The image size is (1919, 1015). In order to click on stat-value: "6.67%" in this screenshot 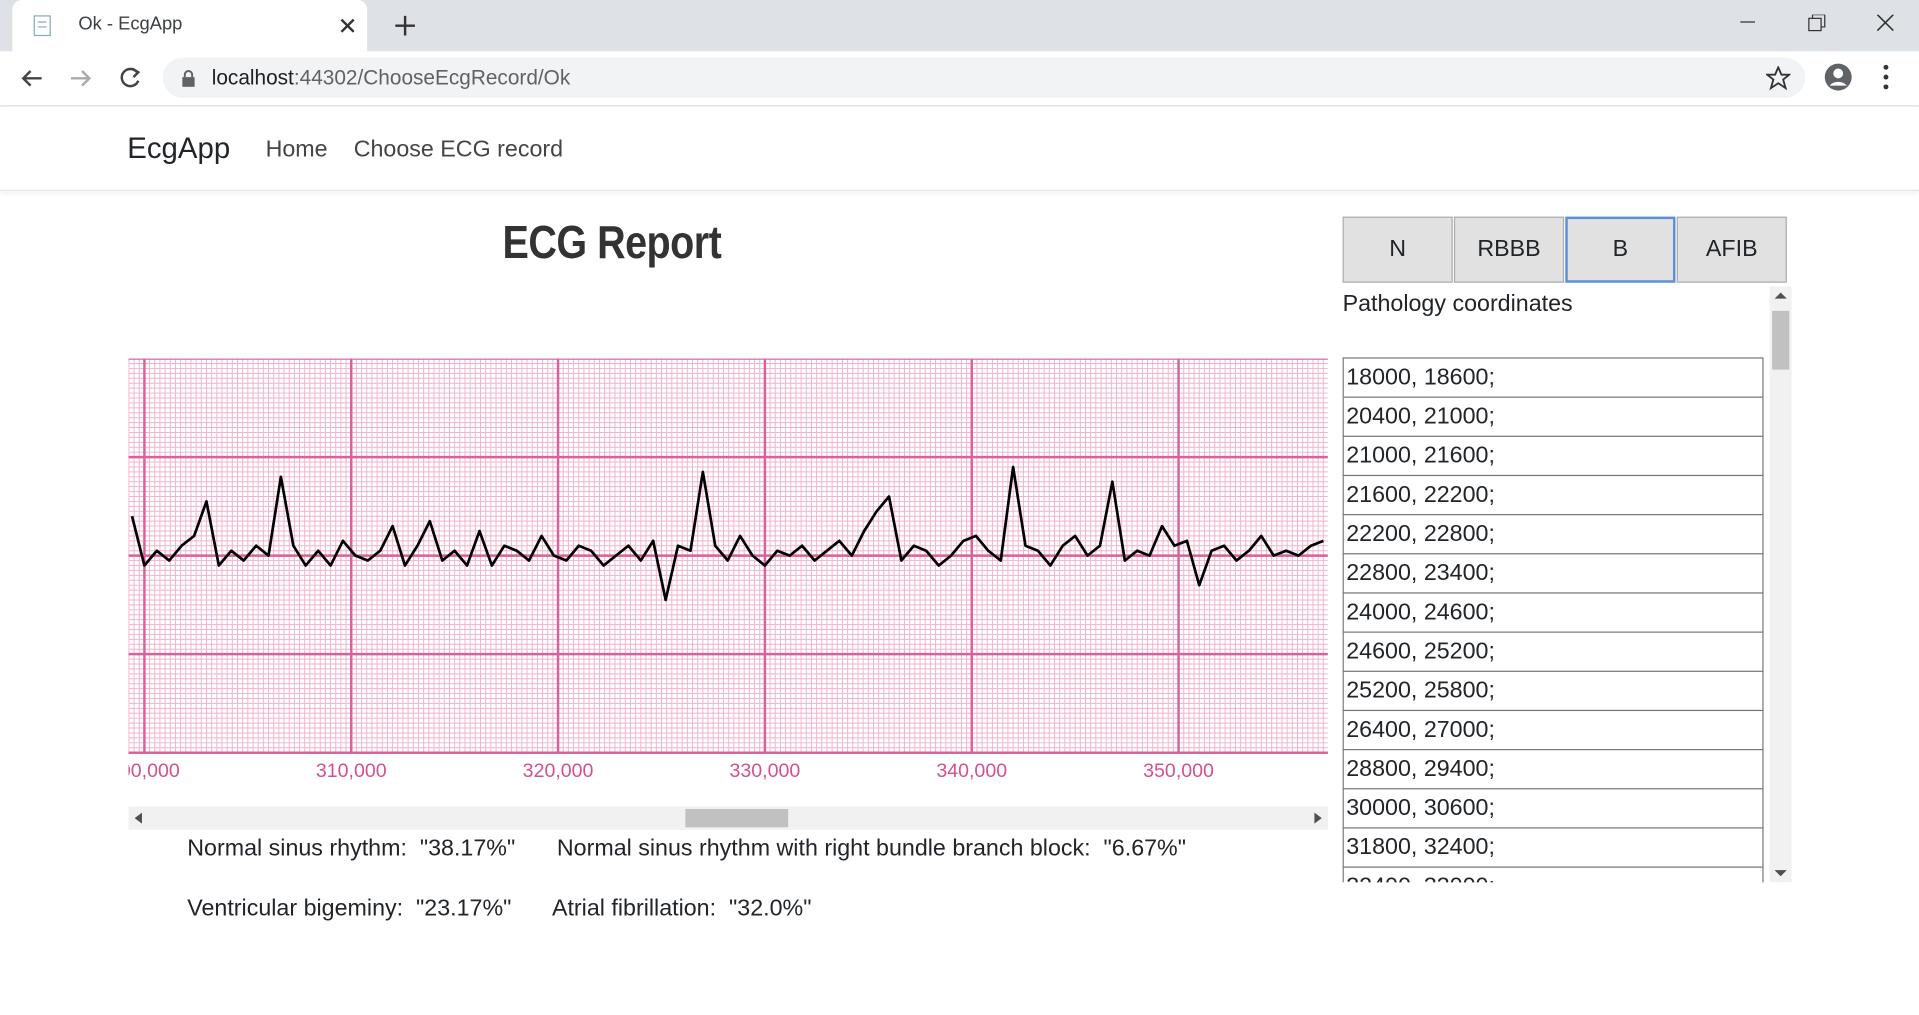, I will do `click(1145, 848)`.